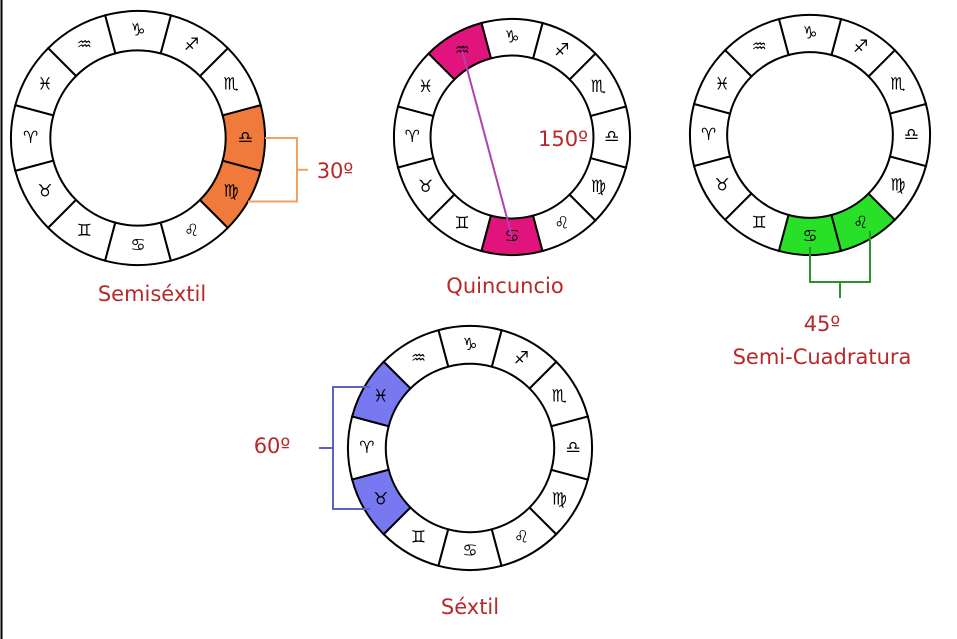  What do you see at coordinates (335, 171) in the screenshot?
I see `angle-label: 30º` at bounding box center [335, 171].